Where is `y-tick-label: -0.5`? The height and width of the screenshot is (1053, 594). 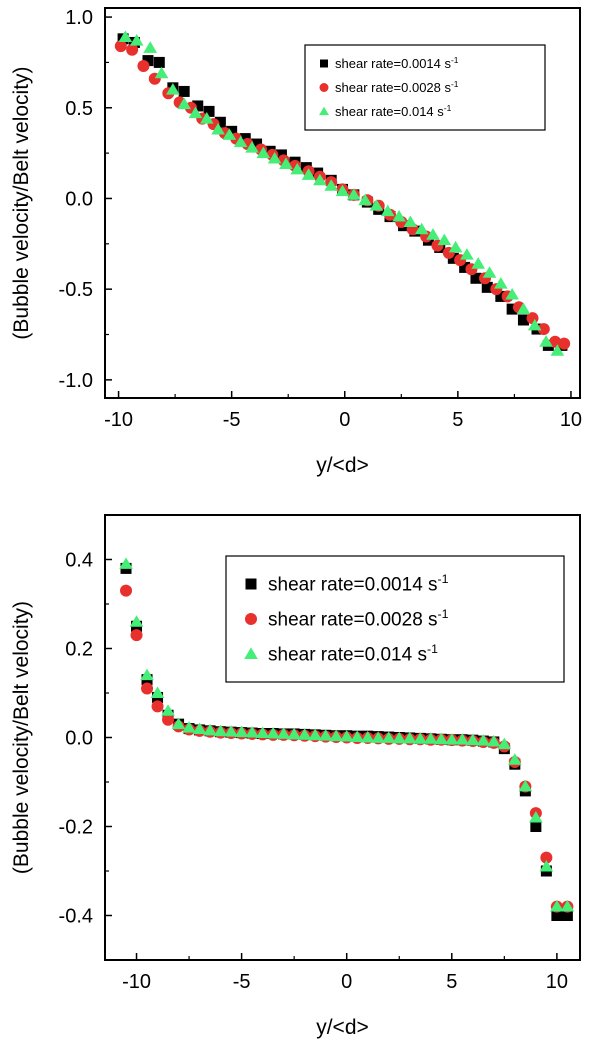
y-tick-label: -0.5 is located at coordinates (76, 290).